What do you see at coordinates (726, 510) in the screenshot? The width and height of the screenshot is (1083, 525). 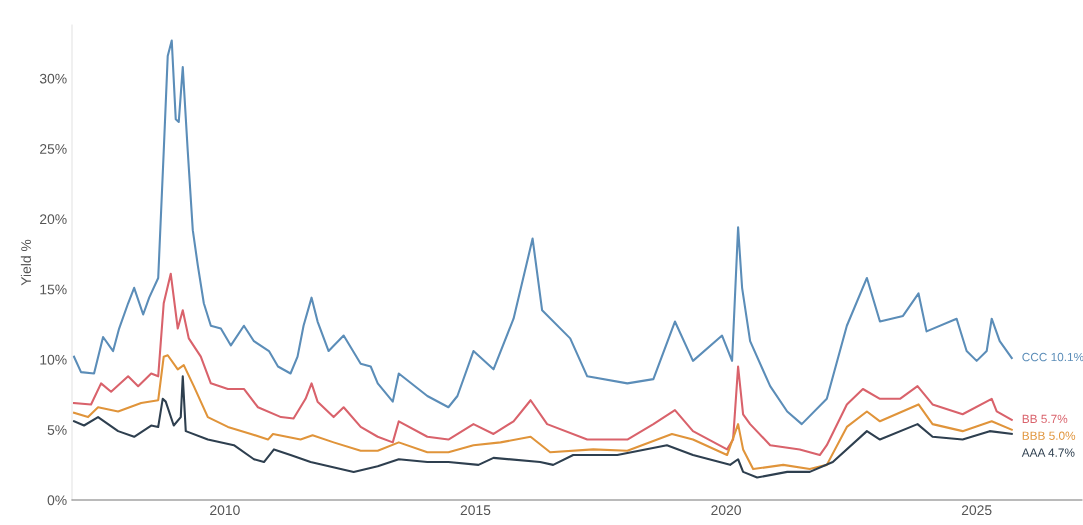 I see `x-tick-label: 2020` at bounding box center [726, 510].